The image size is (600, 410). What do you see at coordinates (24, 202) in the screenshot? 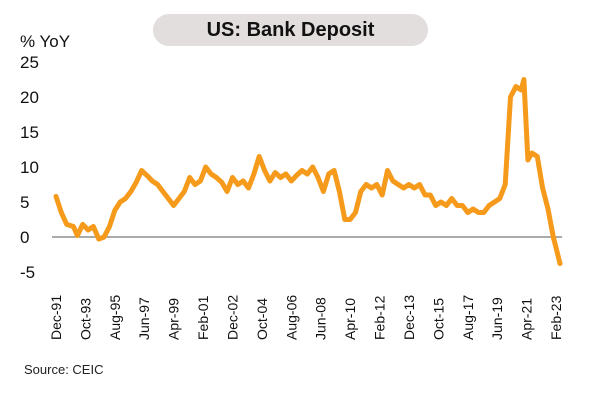
I see `y-tick-label: 5` at bounding box center [24, 202].